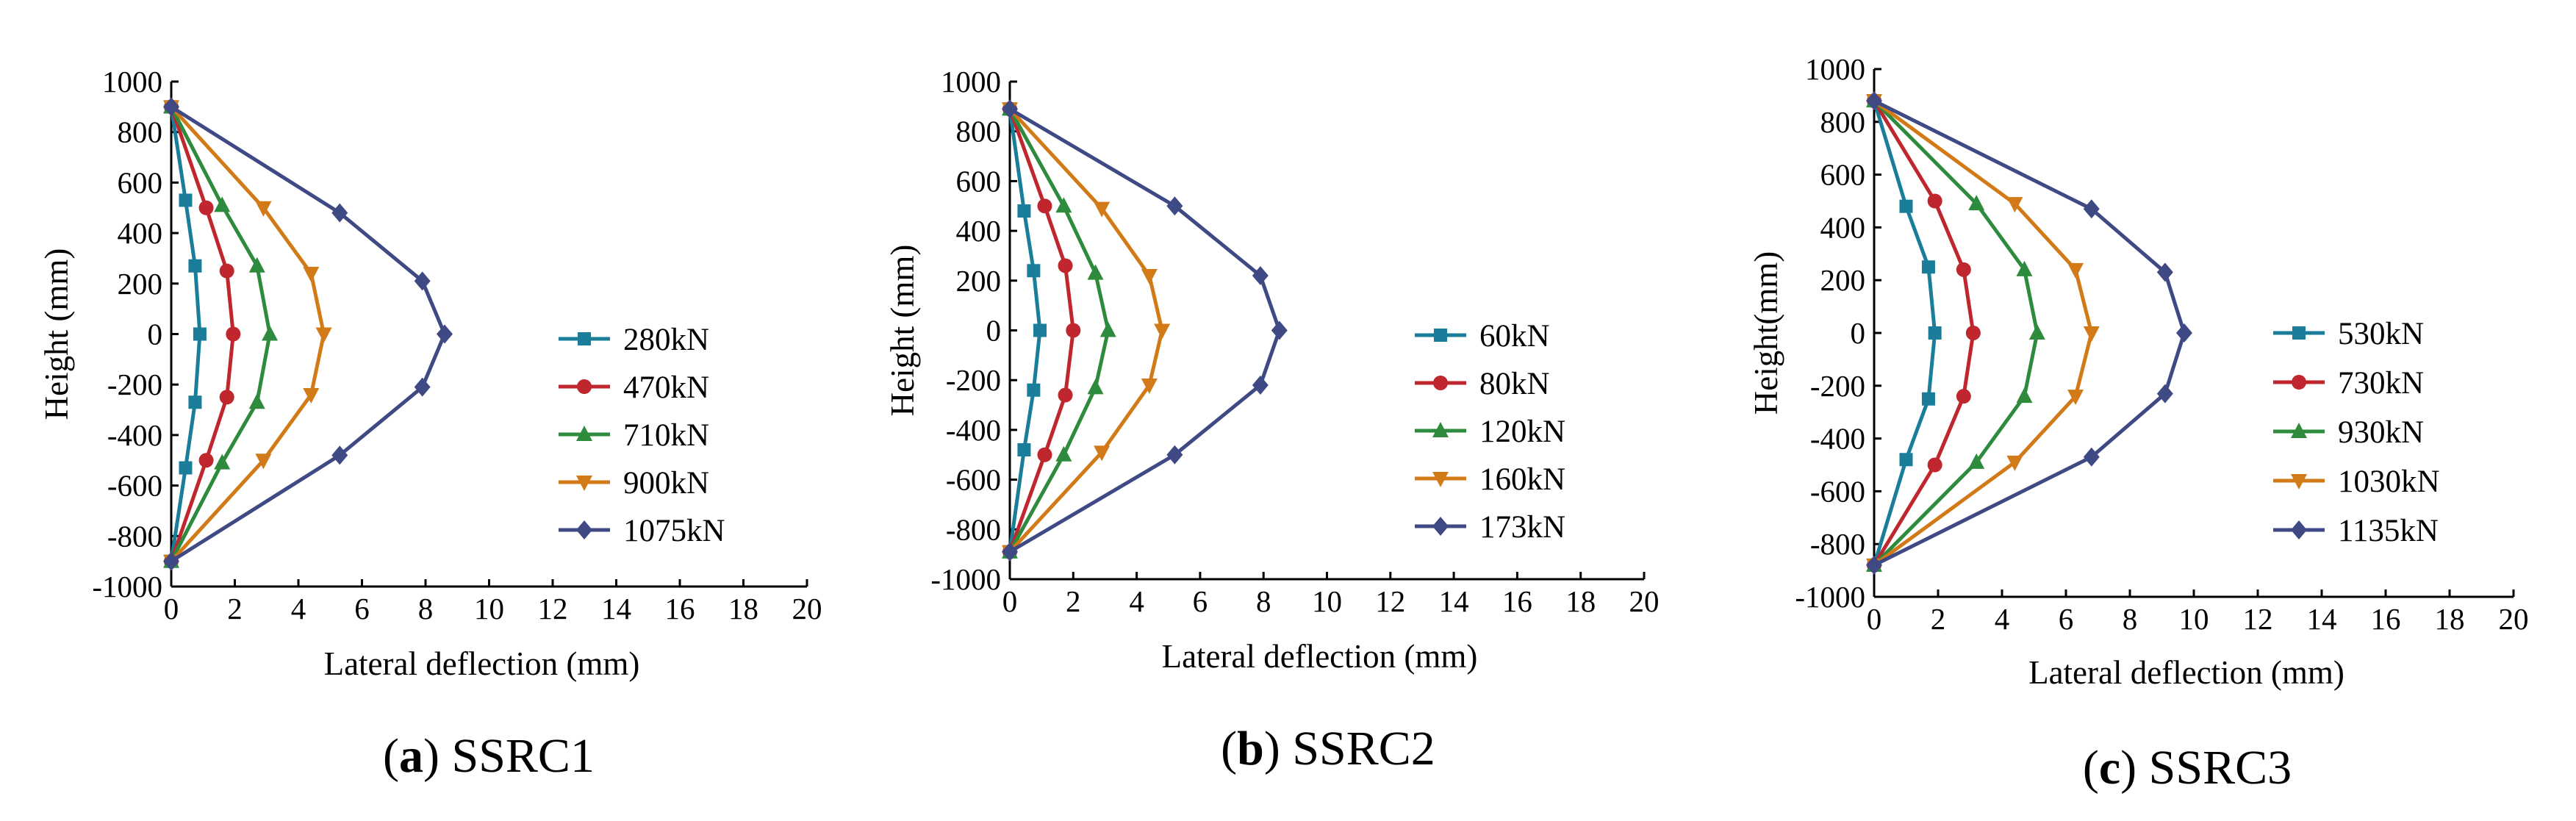 The image size is (2576, 821). I want to click on legend-label: 470kN, so click(666, 388).